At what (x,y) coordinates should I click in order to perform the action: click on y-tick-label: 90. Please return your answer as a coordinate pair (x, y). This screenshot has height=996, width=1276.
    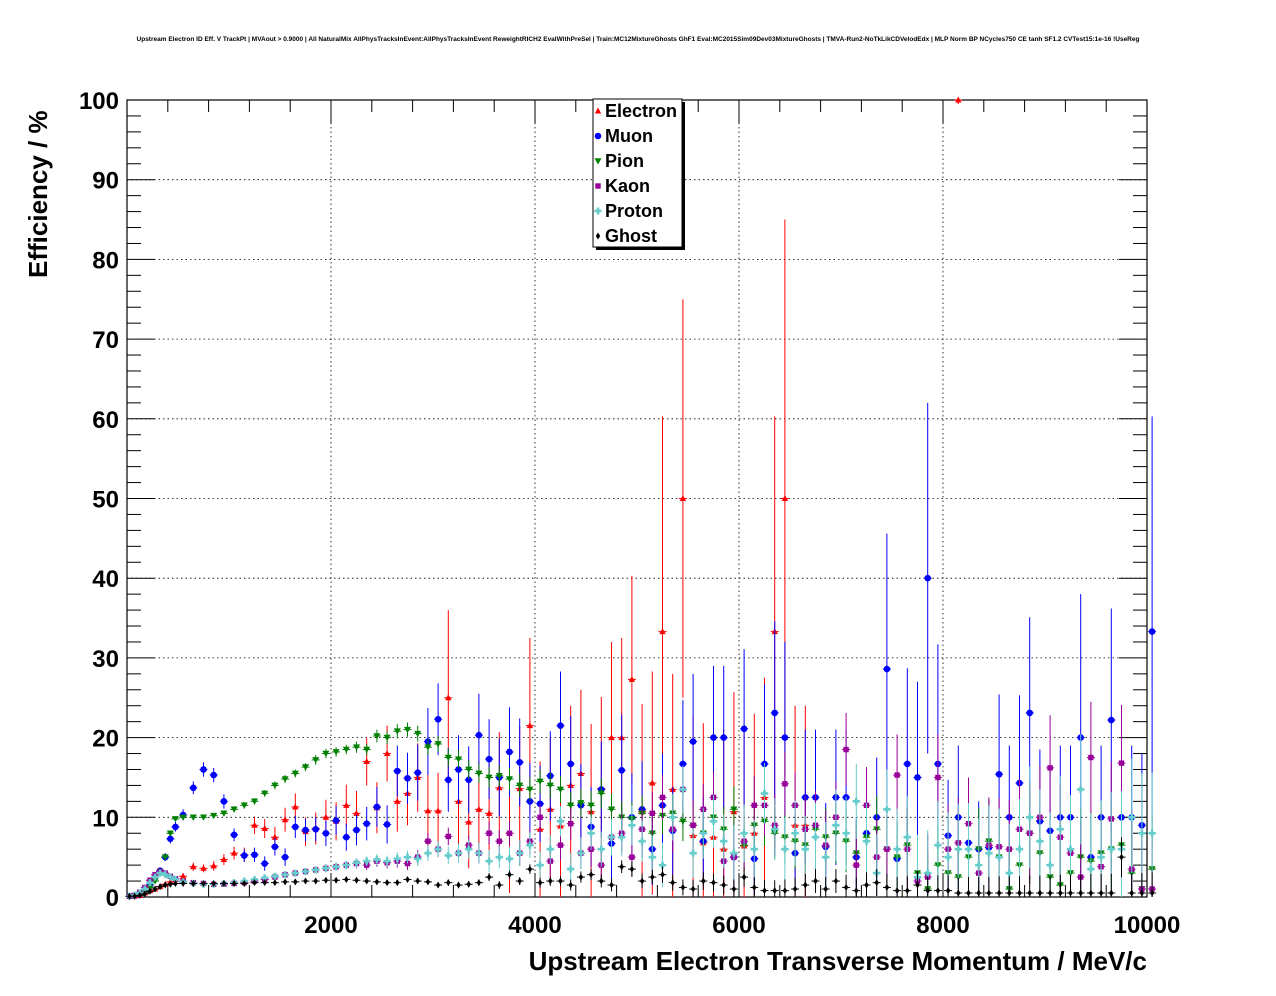
    Looking at the image, I should click on (105, 181).